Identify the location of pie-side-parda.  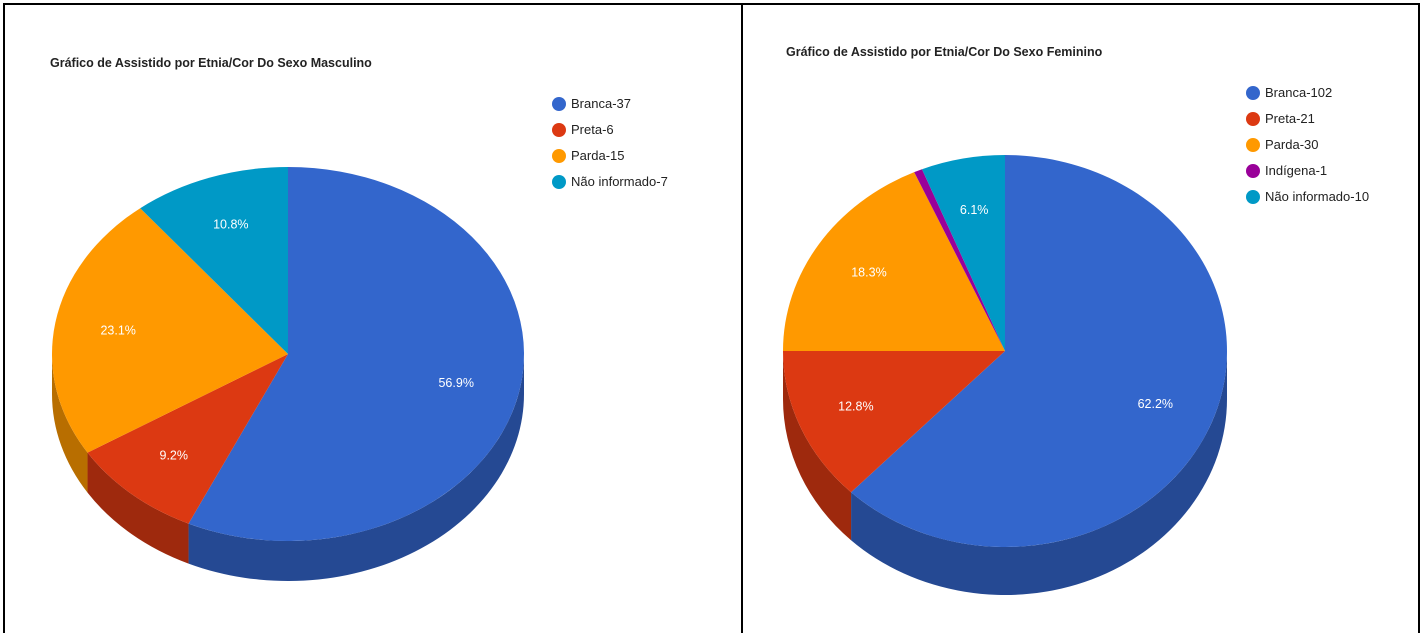
(70, 423).